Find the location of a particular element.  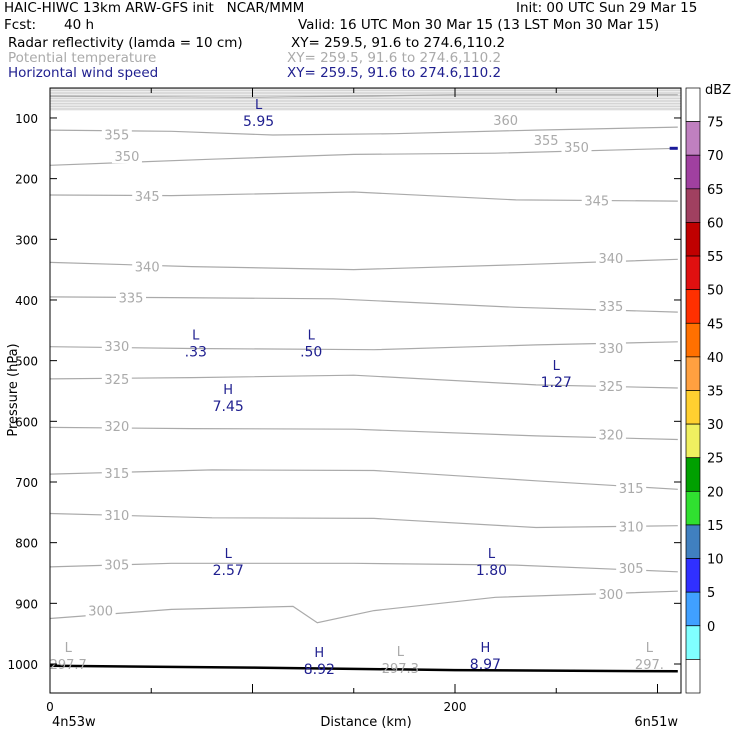

y-tick-label: 400 is located at coordinates (26, 301).